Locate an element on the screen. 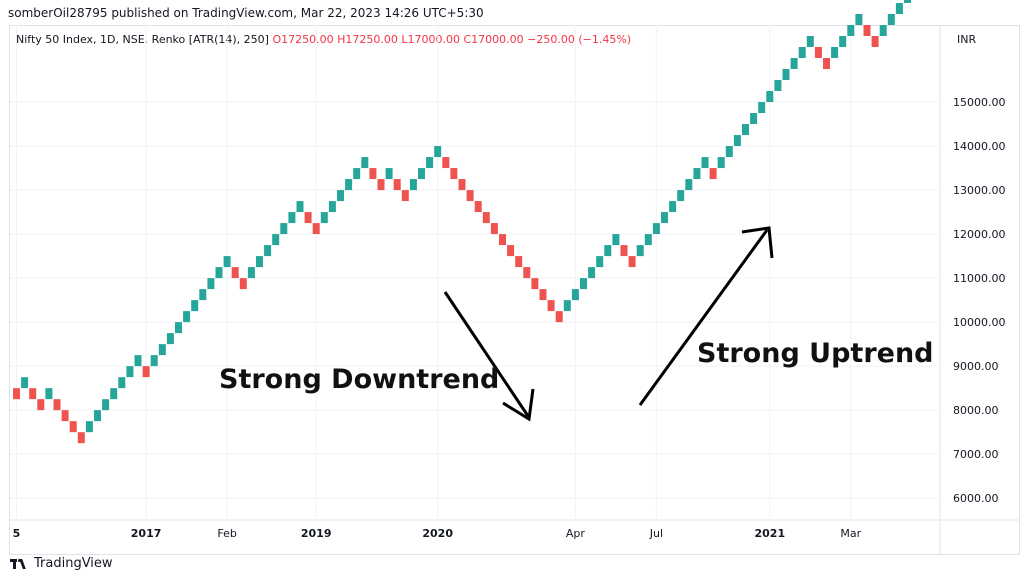 Image resolution: width=1024 pixels, height=580 pixels. brand-name: TradingView is located at coordinates (73, 563).